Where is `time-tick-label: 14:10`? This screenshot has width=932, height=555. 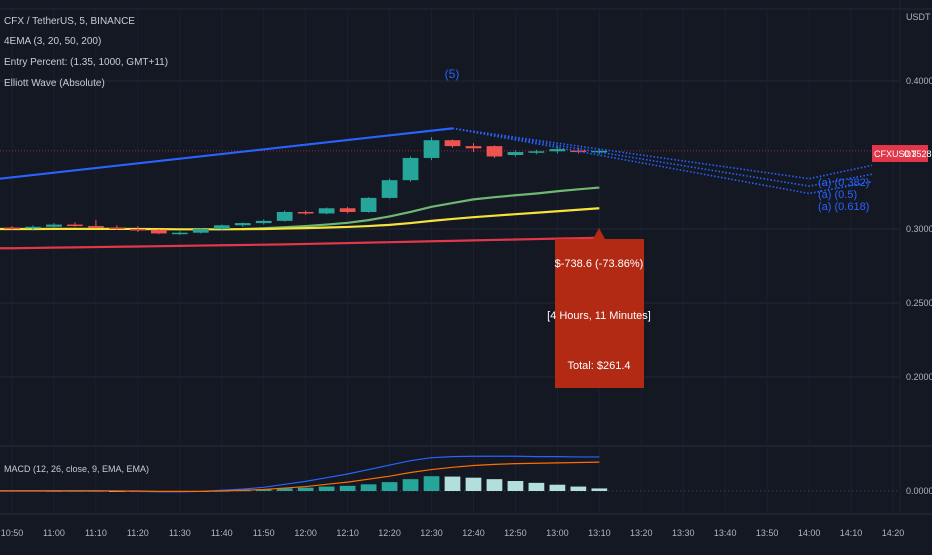
time-tick-label: 14:10 is located at coordinates (851, 533).